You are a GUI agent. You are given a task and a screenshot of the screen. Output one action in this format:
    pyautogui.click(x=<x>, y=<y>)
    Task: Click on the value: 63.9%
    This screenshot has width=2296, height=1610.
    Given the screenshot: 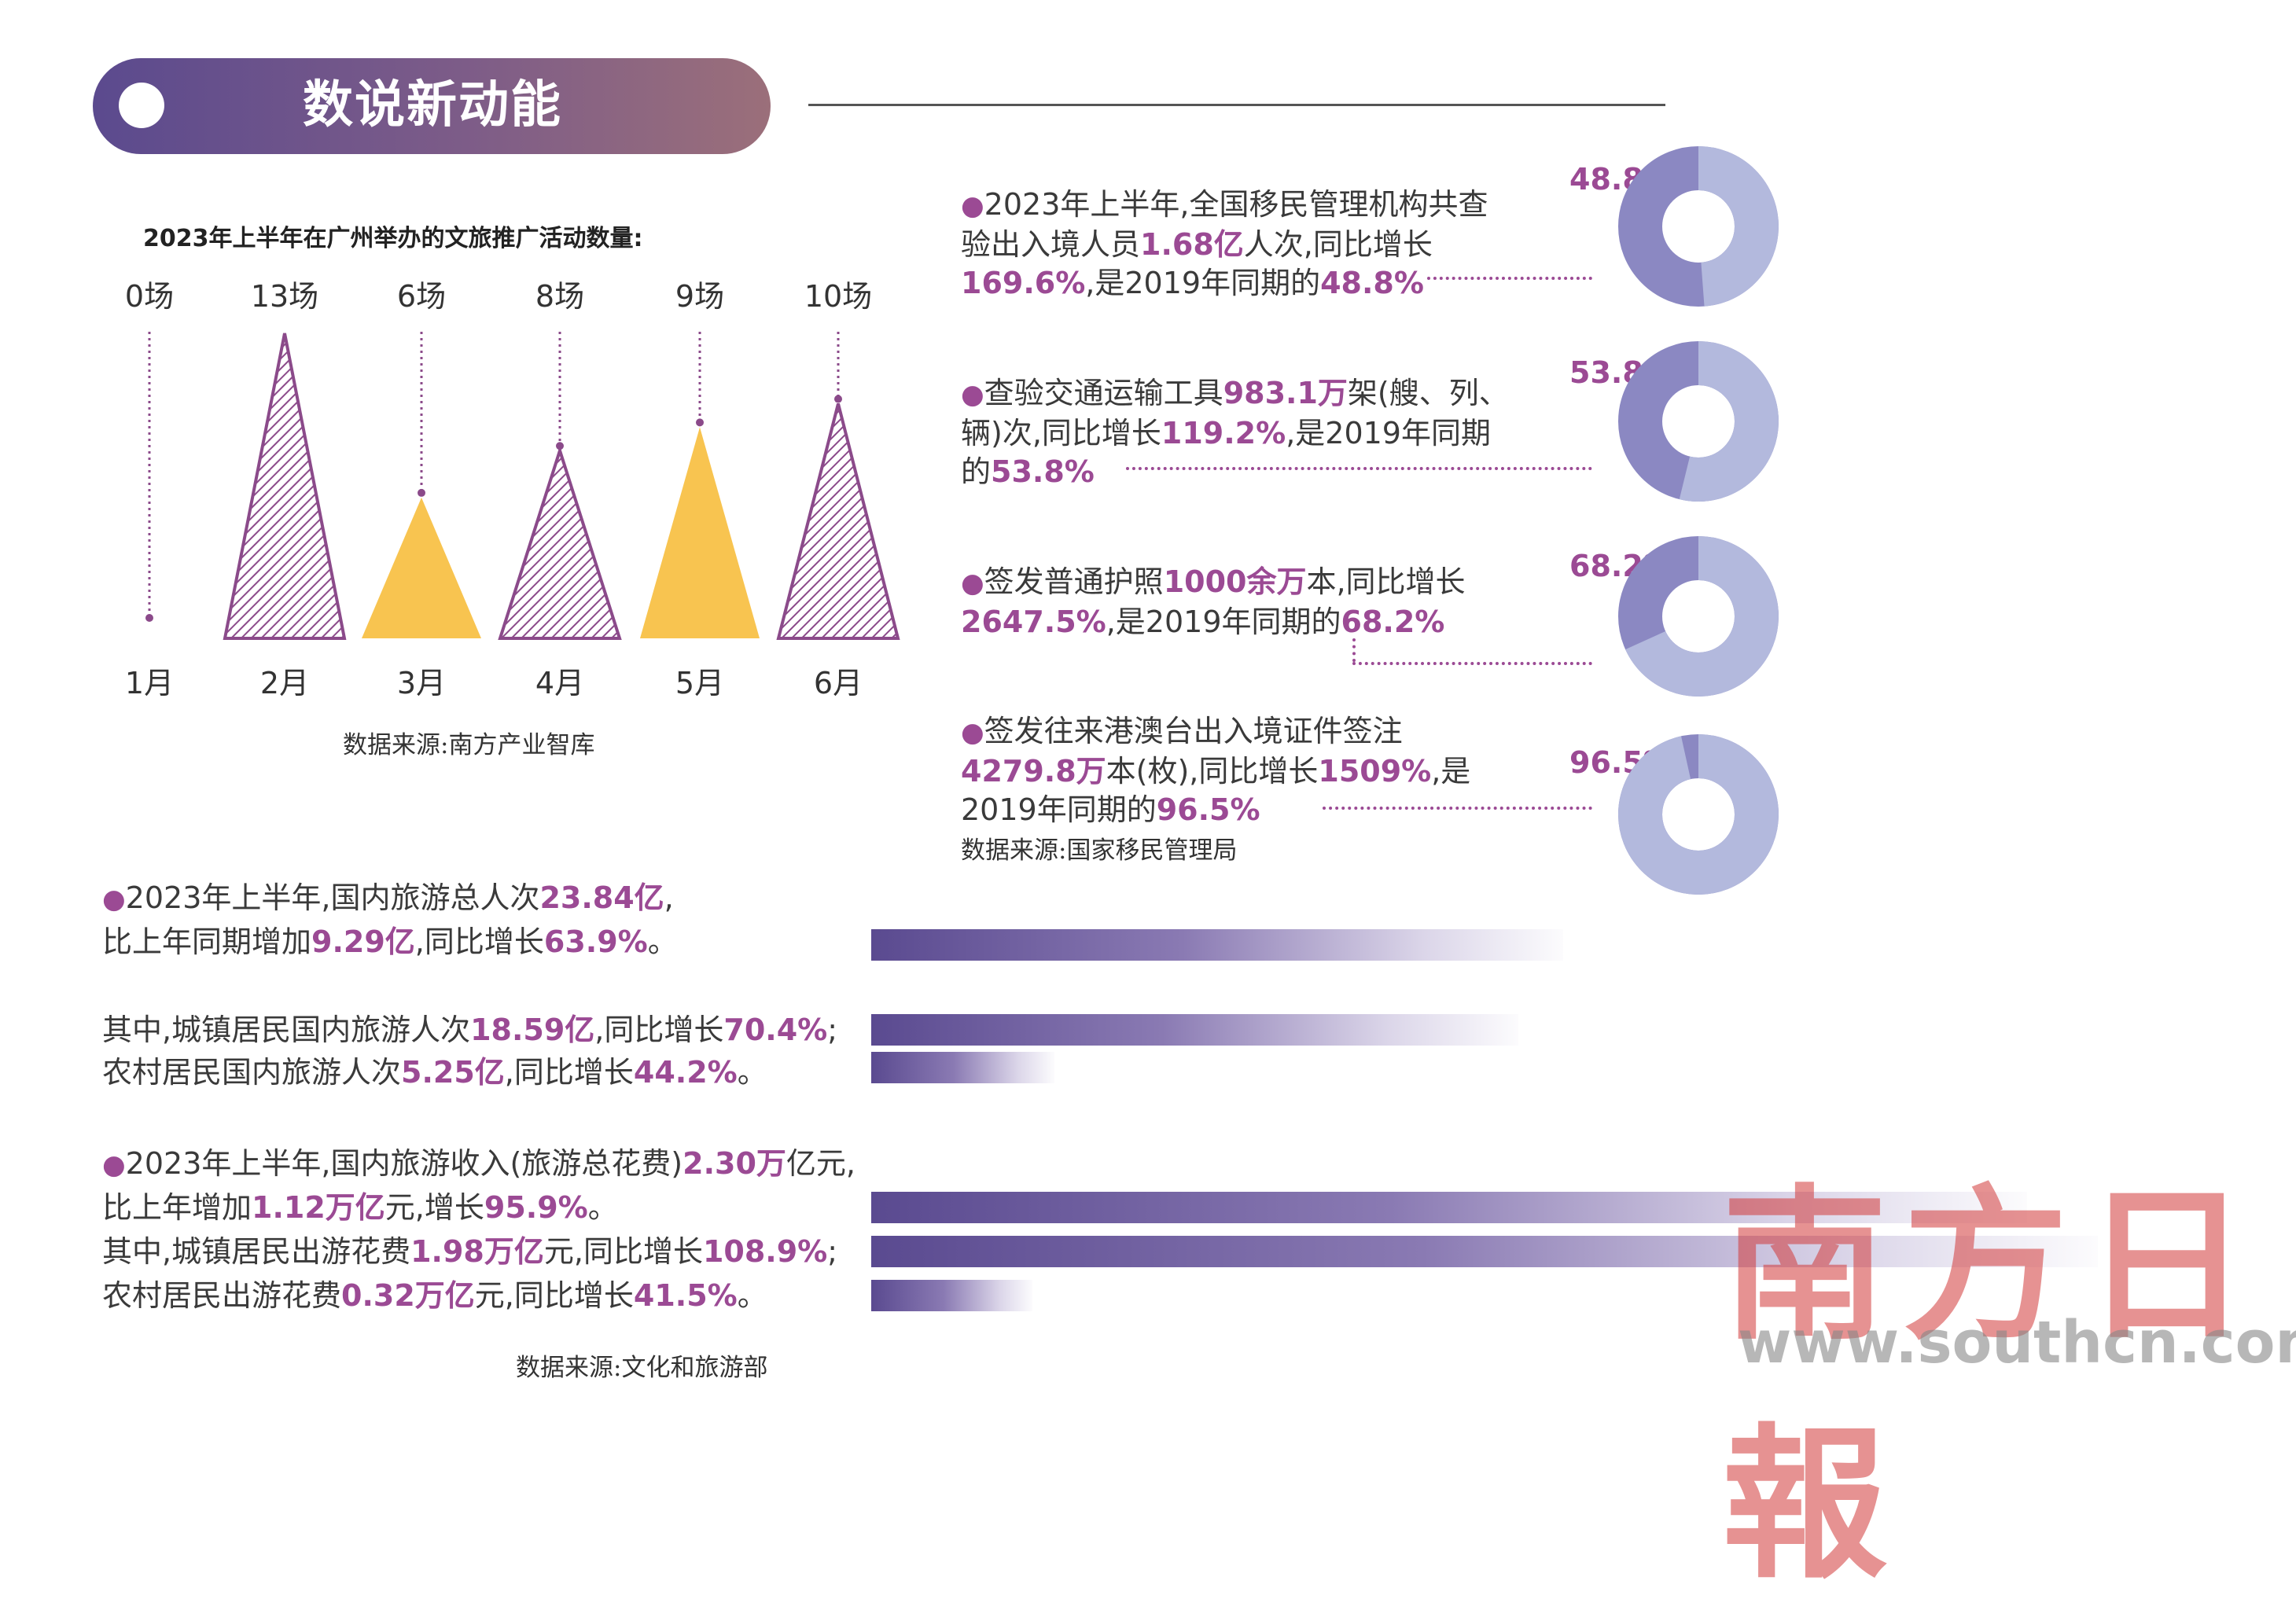 What is the action you would take?
    pyautogui.click(x=595, y=942)
    